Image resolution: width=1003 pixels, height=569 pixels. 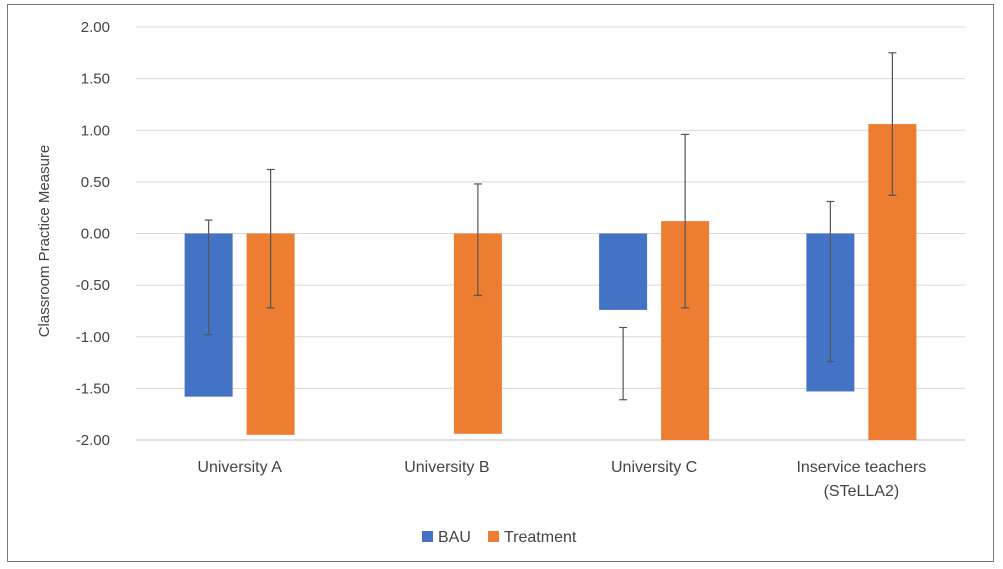 What do you see at coordinates (446, 467) in the screenshot?
I see `category-label-1: University B` at bounding box center [446, 467].